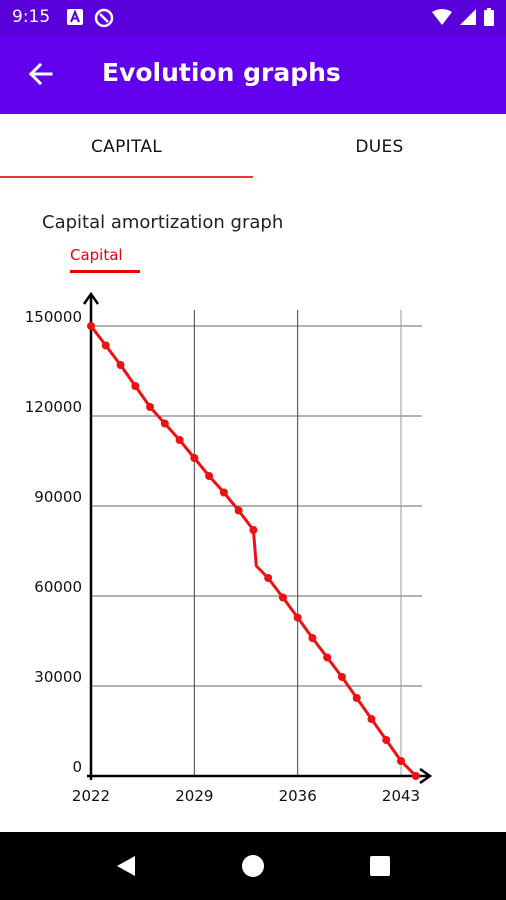 The height and width of the screenshot is (900, 506). I want to click on arrow-back-icon, so click(40, 74).